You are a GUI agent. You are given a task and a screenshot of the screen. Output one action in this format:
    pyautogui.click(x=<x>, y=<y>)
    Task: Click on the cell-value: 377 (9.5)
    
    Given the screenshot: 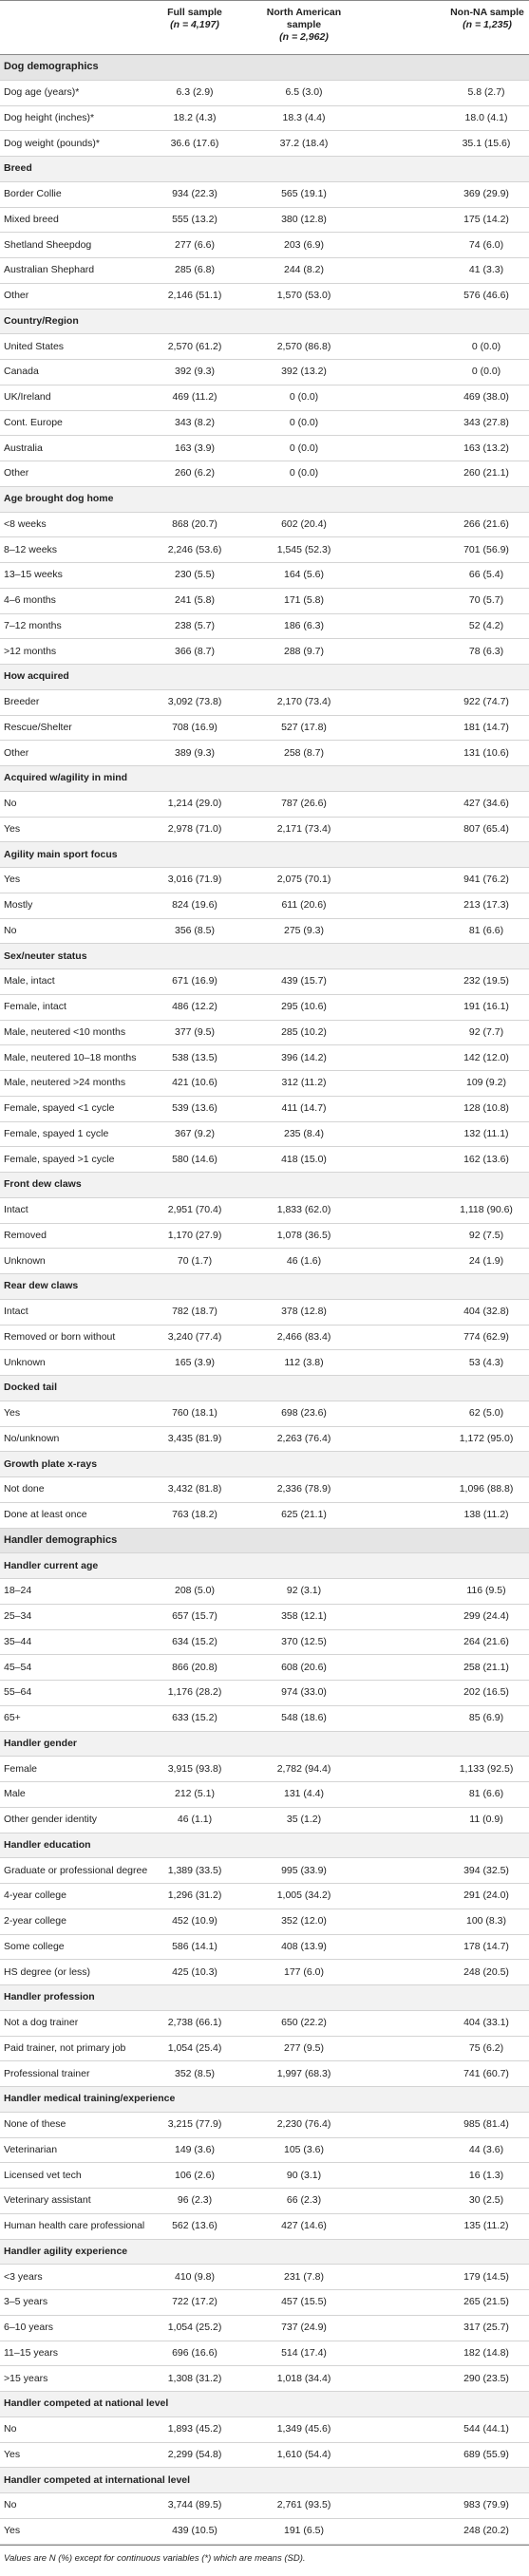 What is the action you would take?
    pyautogui.click(x=195, y=1033)
    